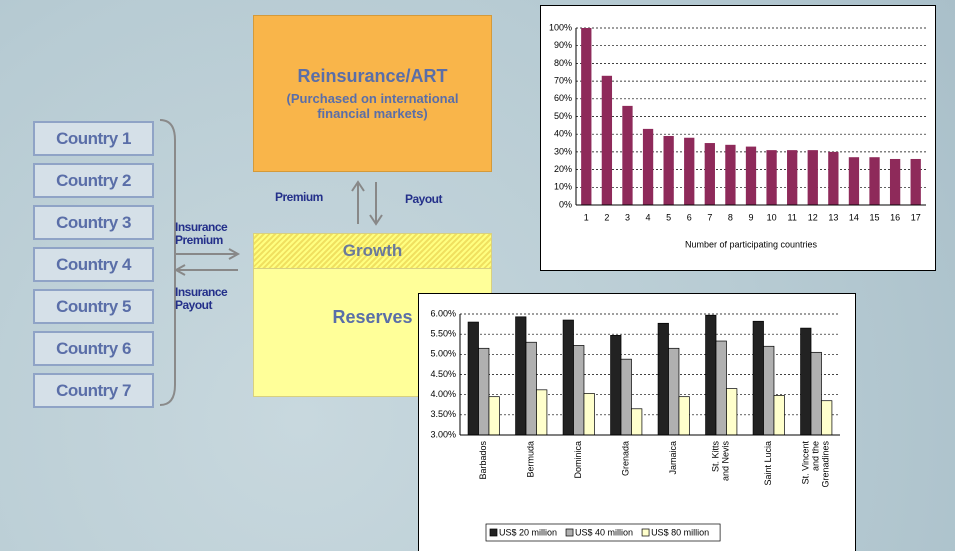 The width and height of the screenshot is (955, 551). I want to click on x-tick-label: 2, so click(606, 217).